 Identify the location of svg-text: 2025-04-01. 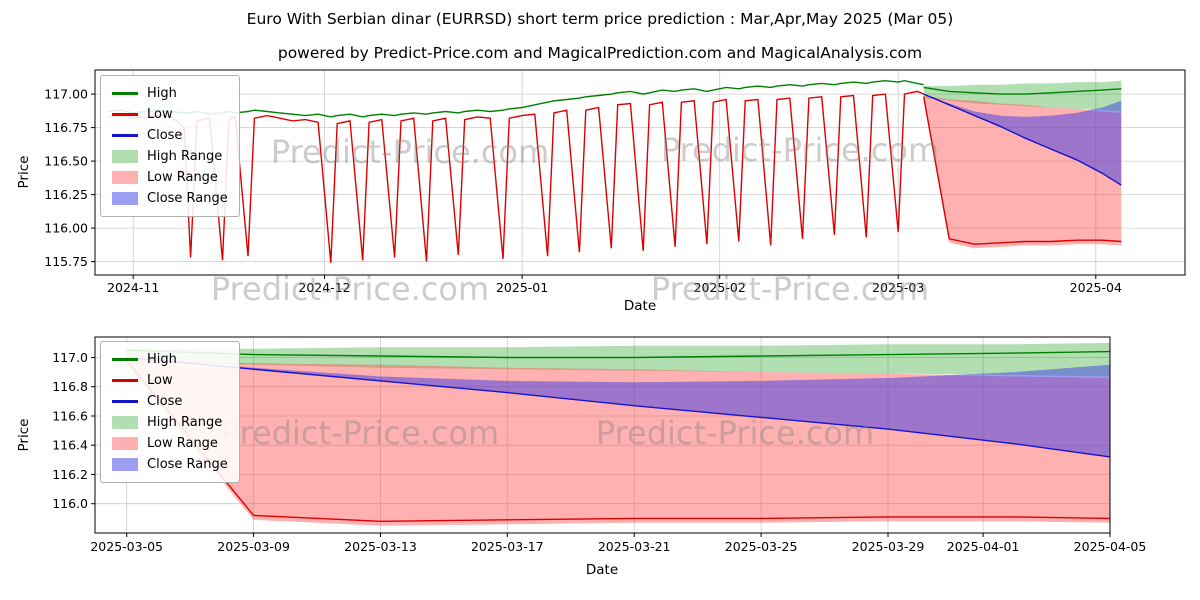
(983, 546).